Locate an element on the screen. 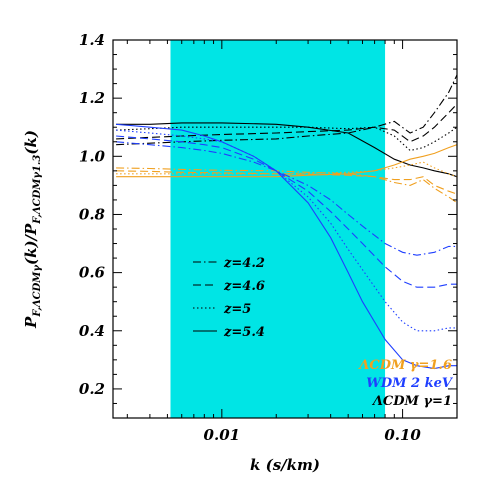 The width and height of the screenshot is (491, 491). x-tick-label: 0.10 is located at coordinates (402, 435).